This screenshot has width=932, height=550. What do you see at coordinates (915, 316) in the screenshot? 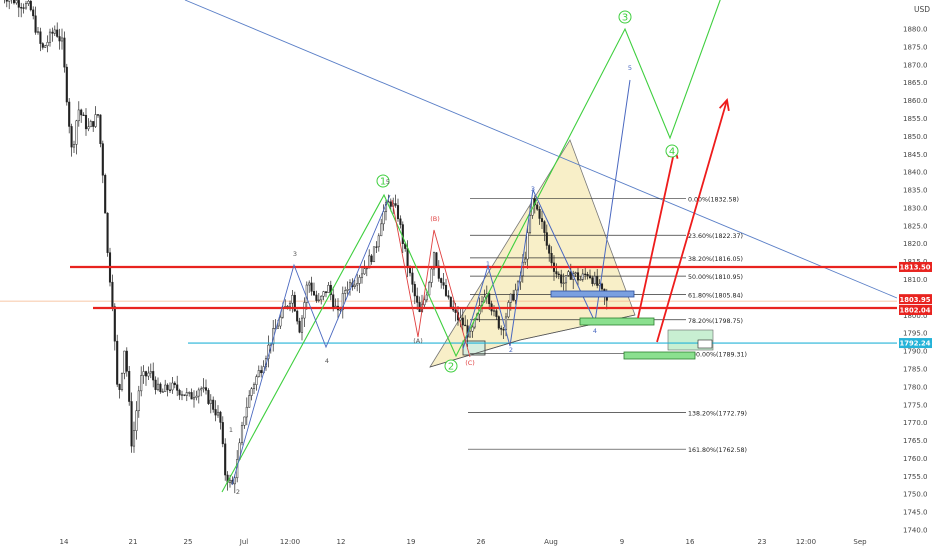
I see `y-tick-label: 1800.0` at bounding box center [915, 316].